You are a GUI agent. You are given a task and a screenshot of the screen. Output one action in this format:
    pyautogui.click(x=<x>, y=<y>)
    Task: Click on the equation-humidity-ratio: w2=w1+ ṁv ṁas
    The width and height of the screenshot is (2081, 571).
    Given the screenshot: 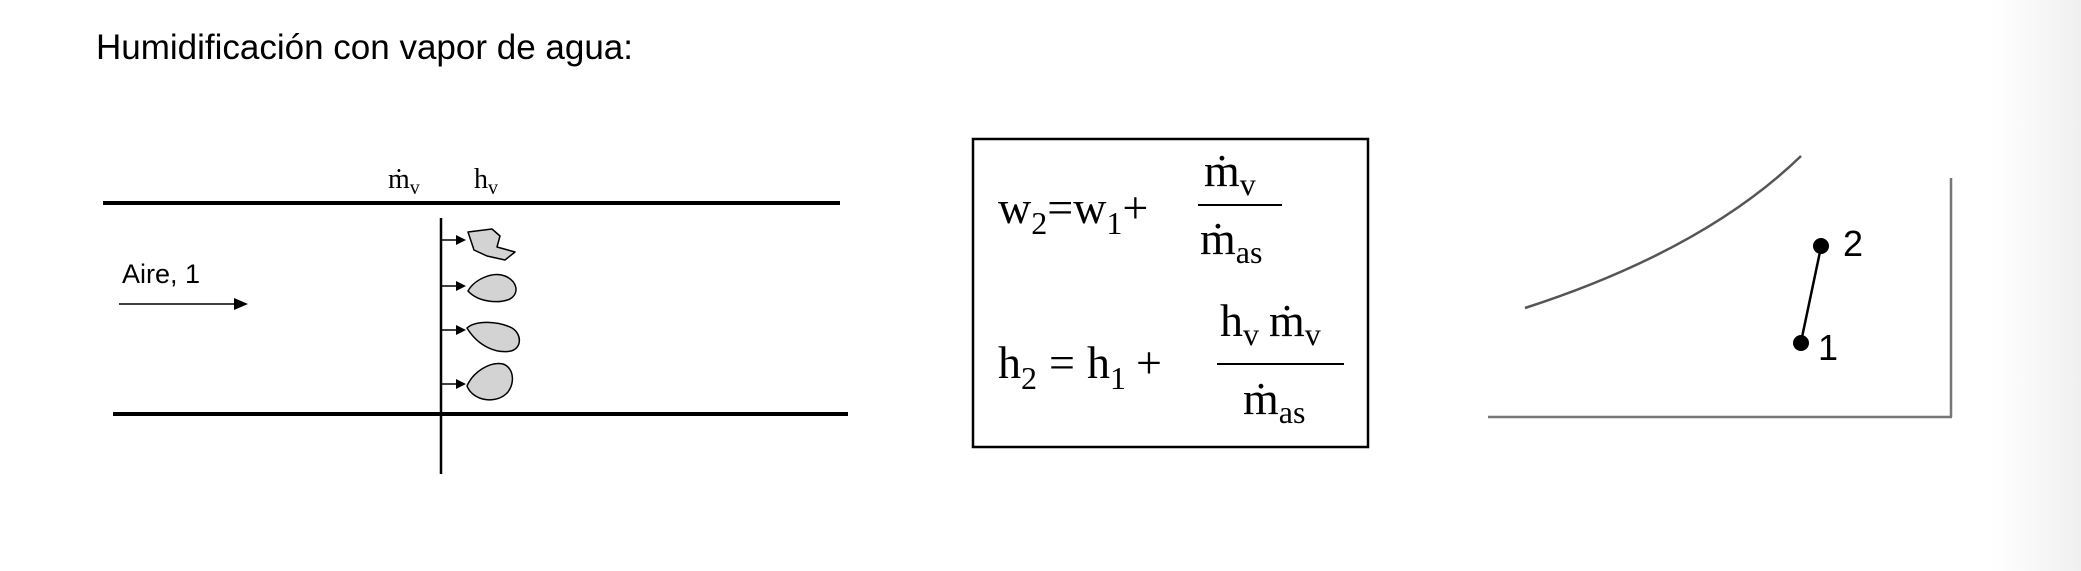 What is the action you would take?
    pyautogui.click(x=1140, y=207)
    